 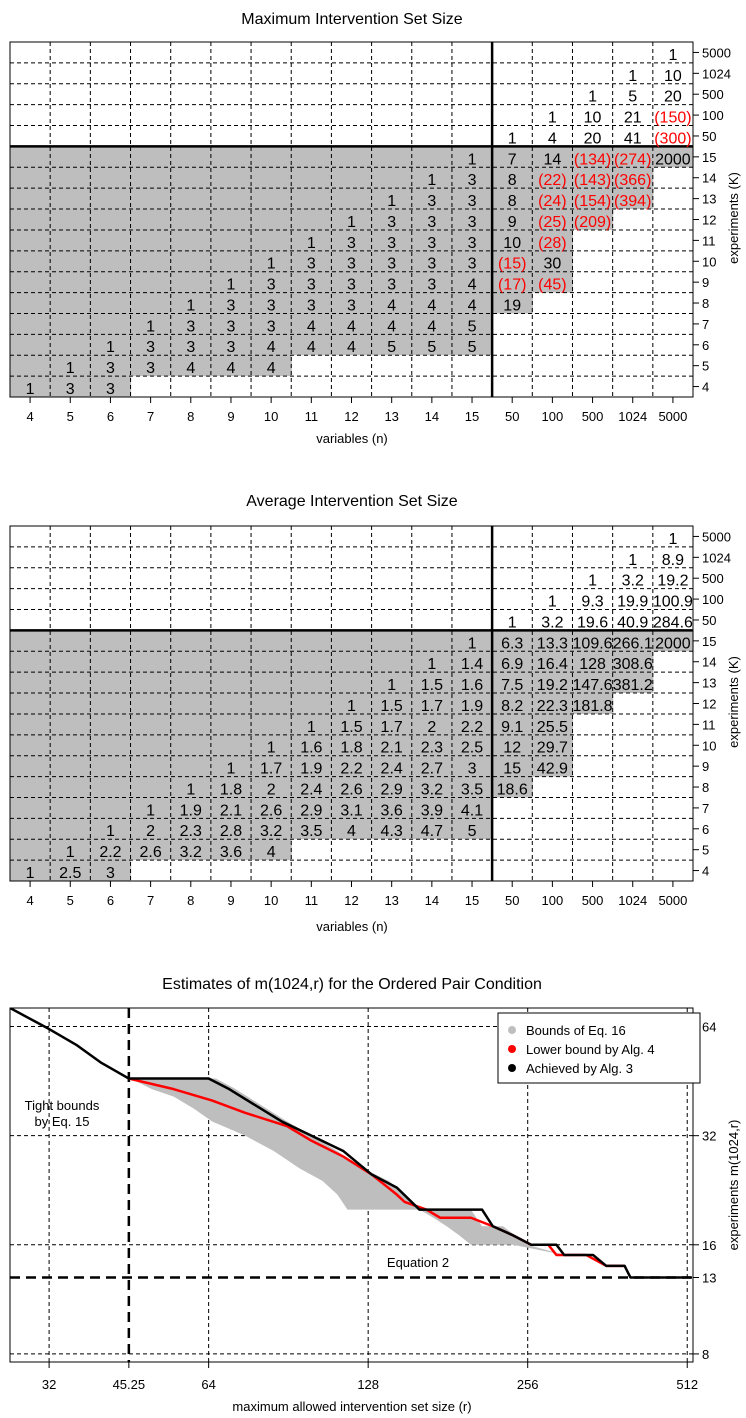 What do you see at coordinates (312, 416) in the screenshot?
I see `x-tick-label: 11` at bounding box center [312, 416].